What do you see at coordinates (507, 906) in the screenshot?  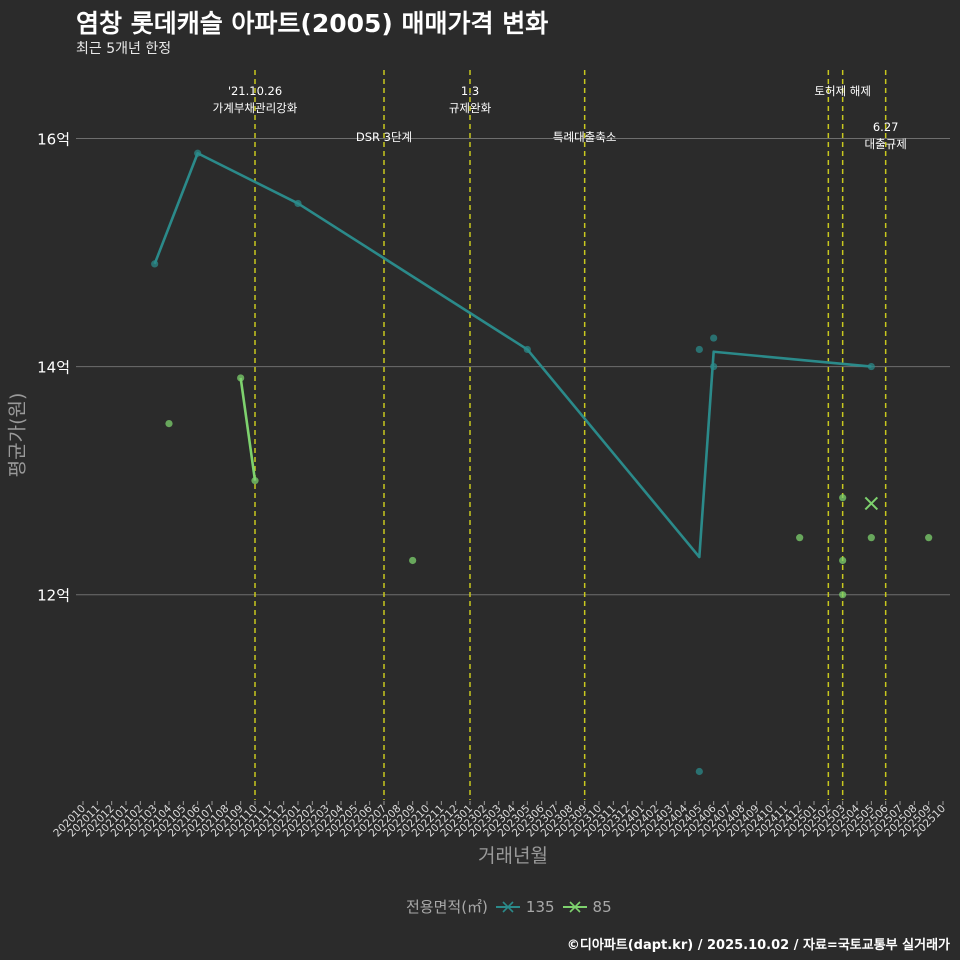 I see `legend-key-135-icon` at bounding box center [507, 906].